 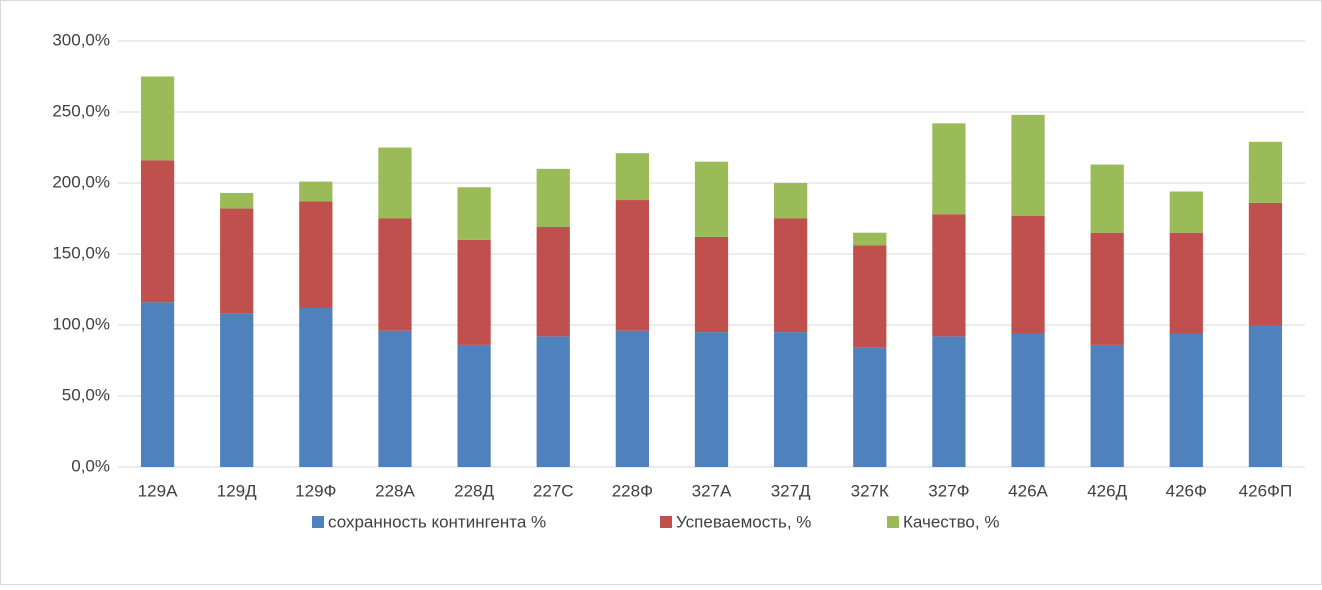 What do you see at coordinates (315, 490) in the screenshot?
I see `x-tick-label: 129Ф` at bounding box center [315, 490].